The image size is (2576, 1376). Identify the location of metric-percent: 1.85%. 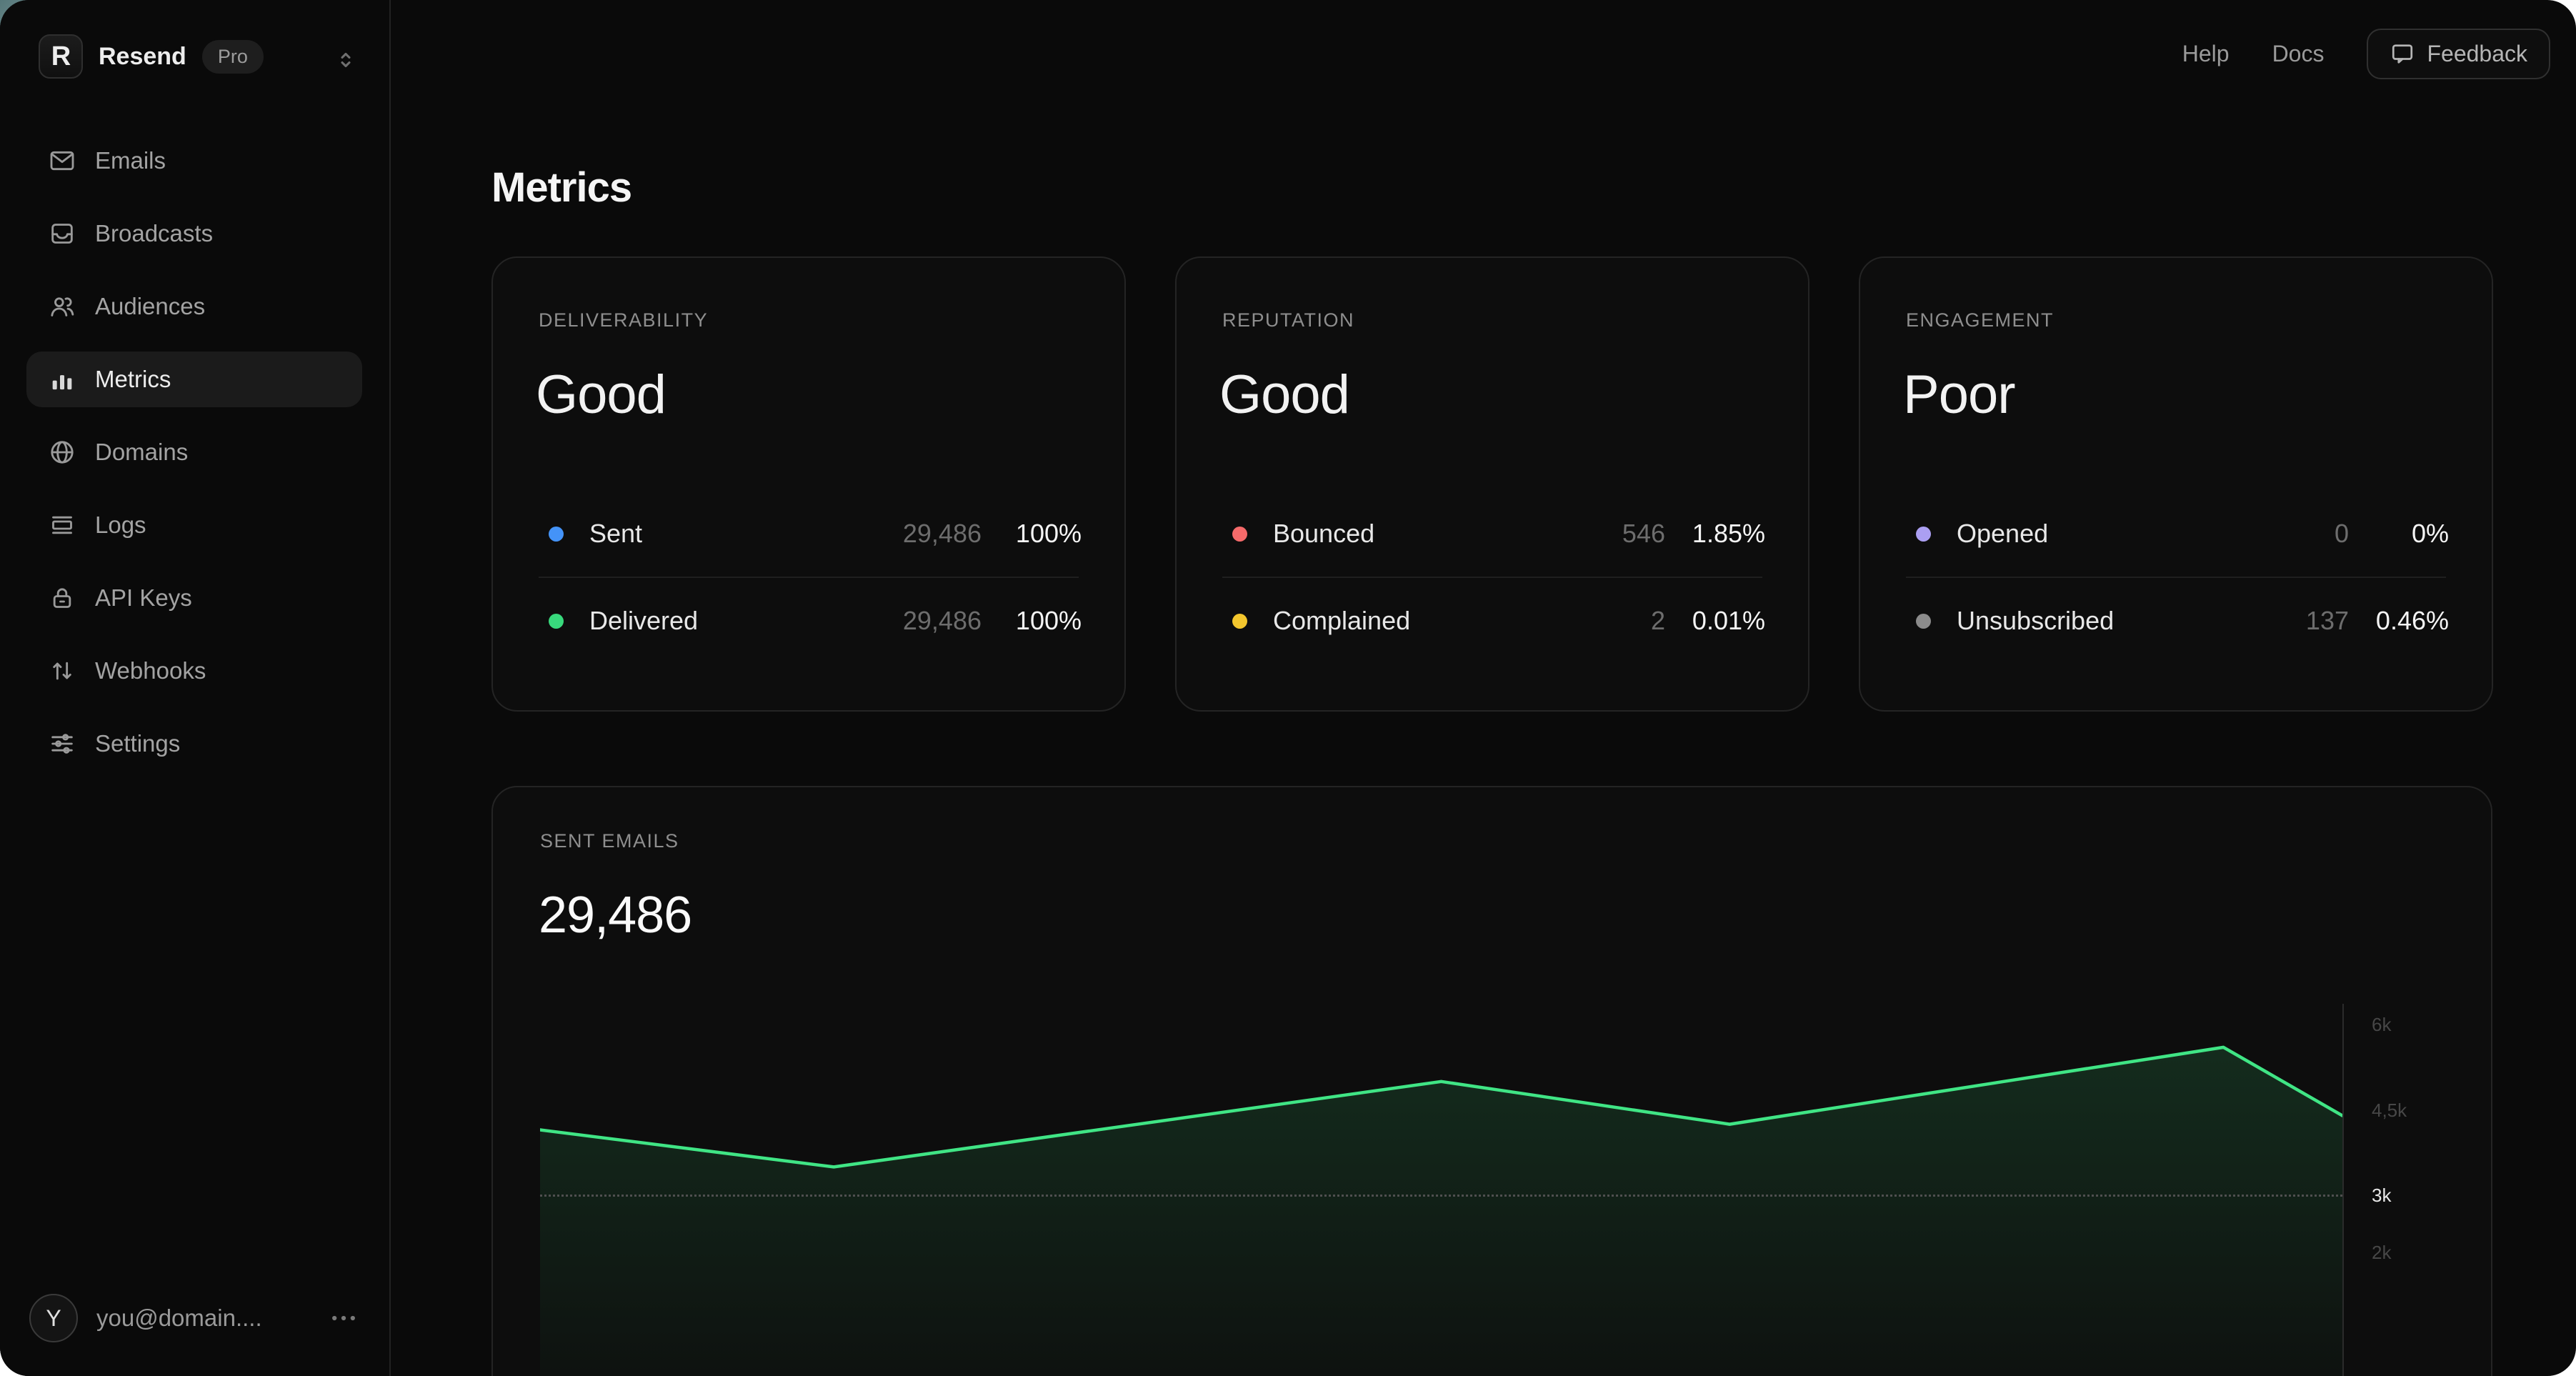
(1729, 533).